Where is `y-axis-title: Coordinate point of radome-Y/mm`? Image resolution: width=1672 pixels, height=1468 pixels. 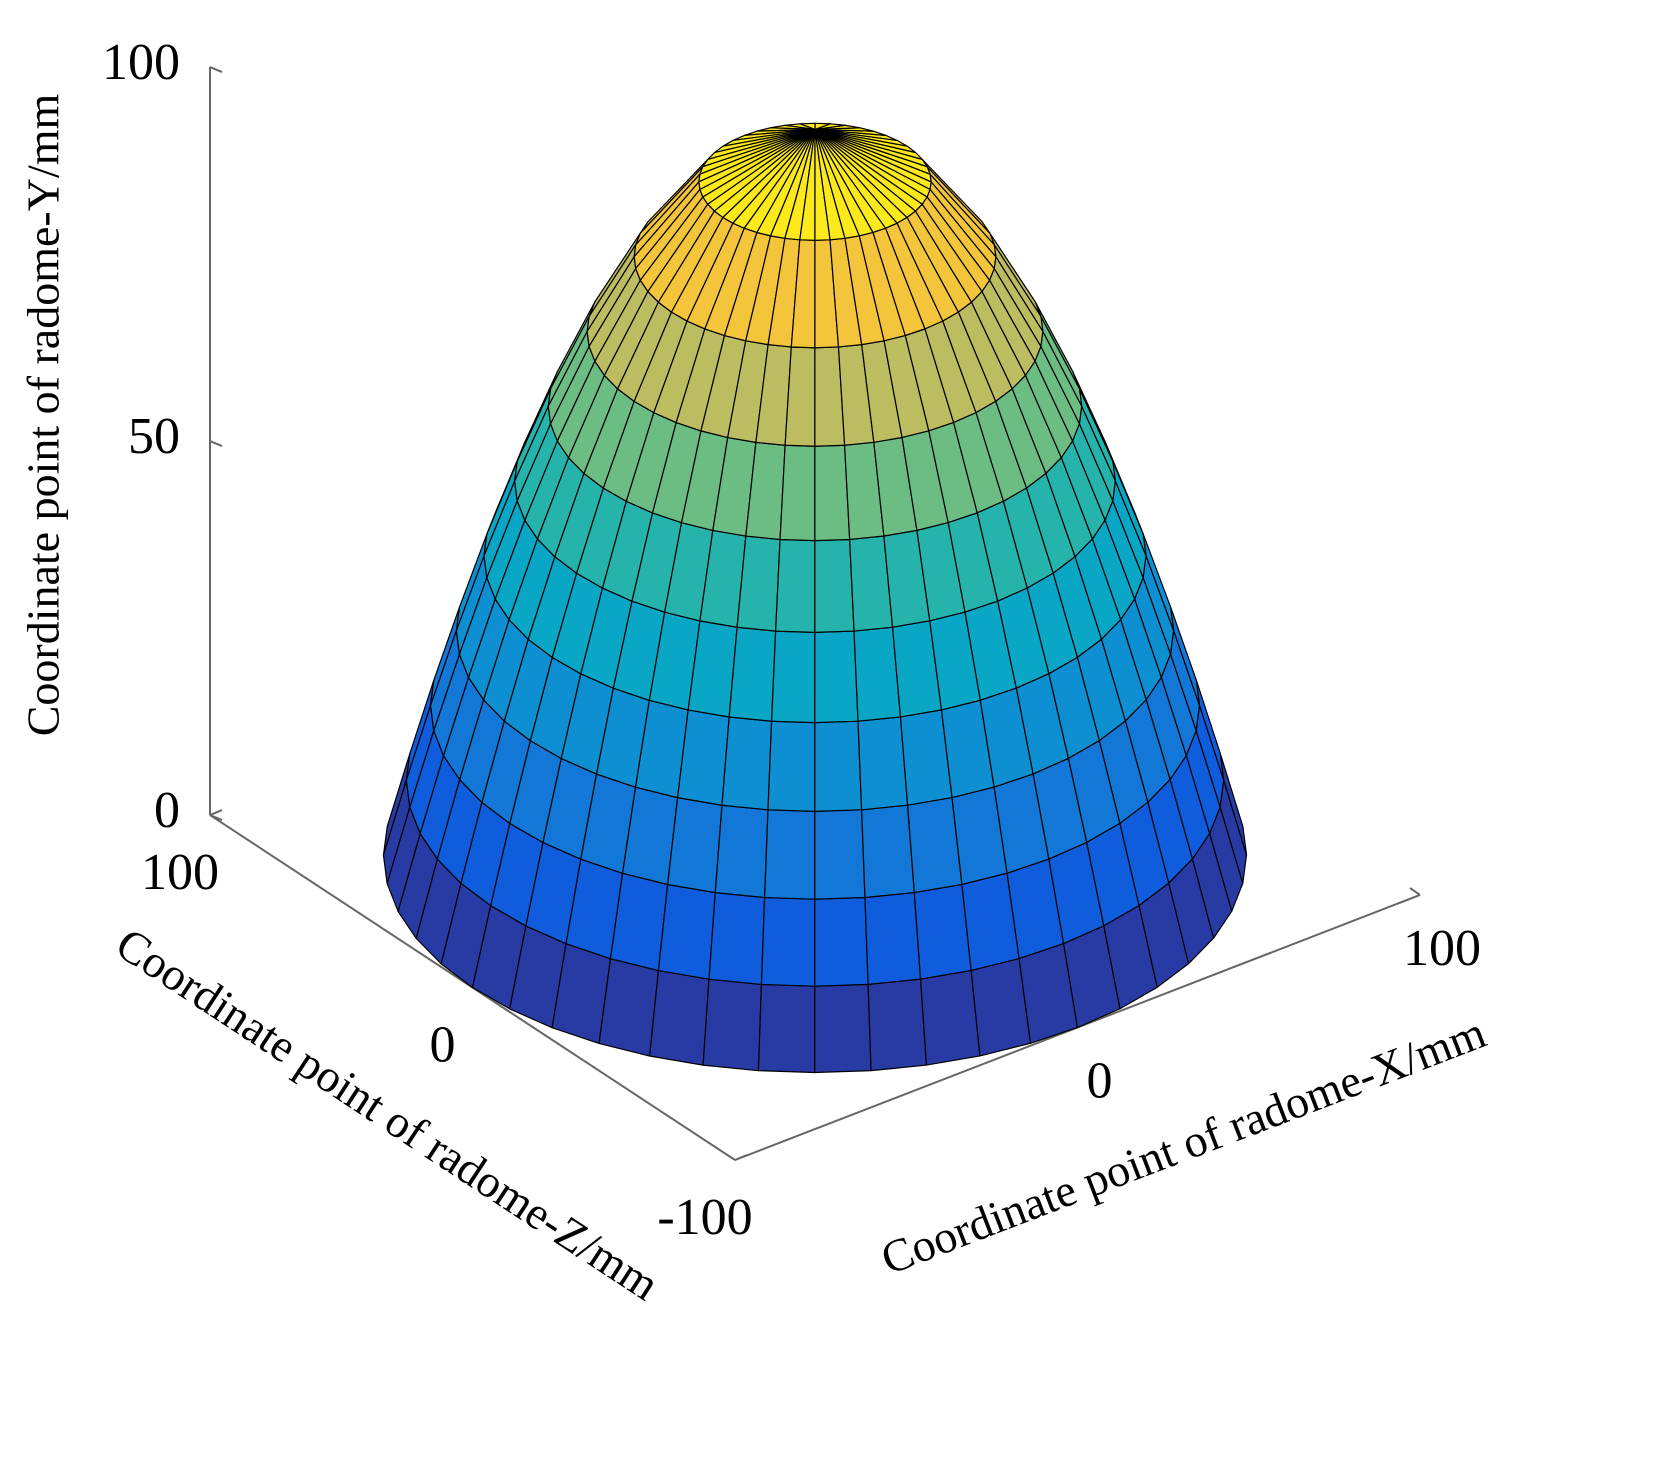 y-axis-title: Coordinate point of radome-Y/mm is located at coordinates (43, 414).